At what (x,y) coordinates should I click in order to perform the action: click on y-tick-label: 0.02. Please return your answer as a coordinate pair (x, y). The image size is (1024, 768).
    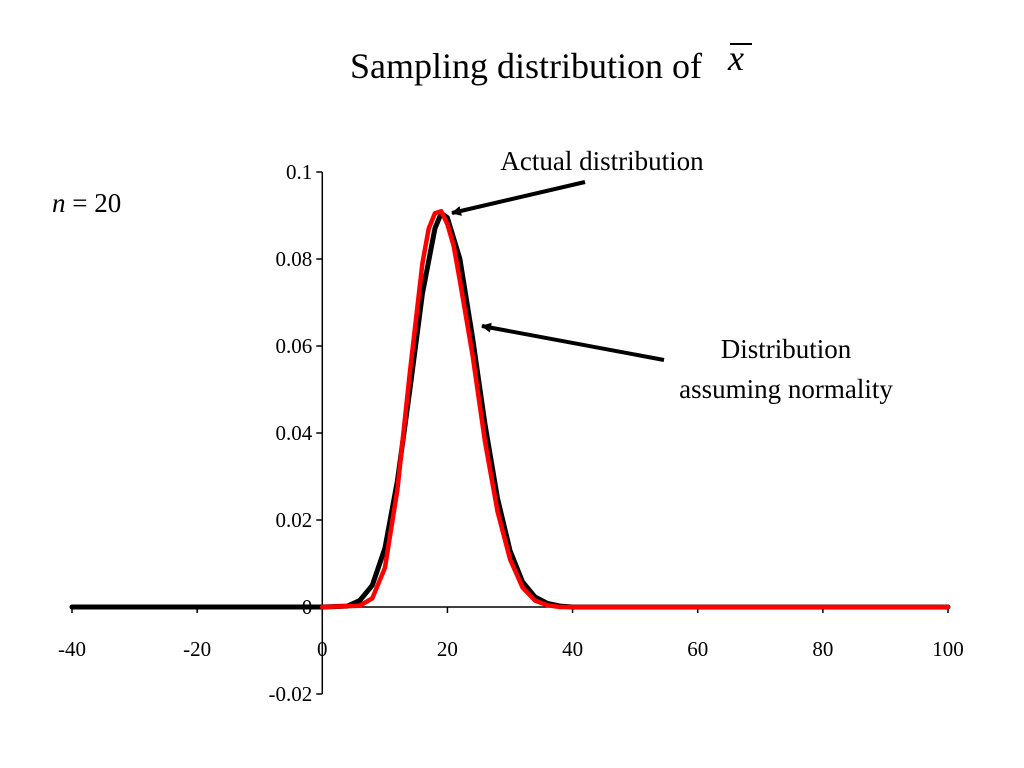
    Looking at the image, I should click on (294, 520).